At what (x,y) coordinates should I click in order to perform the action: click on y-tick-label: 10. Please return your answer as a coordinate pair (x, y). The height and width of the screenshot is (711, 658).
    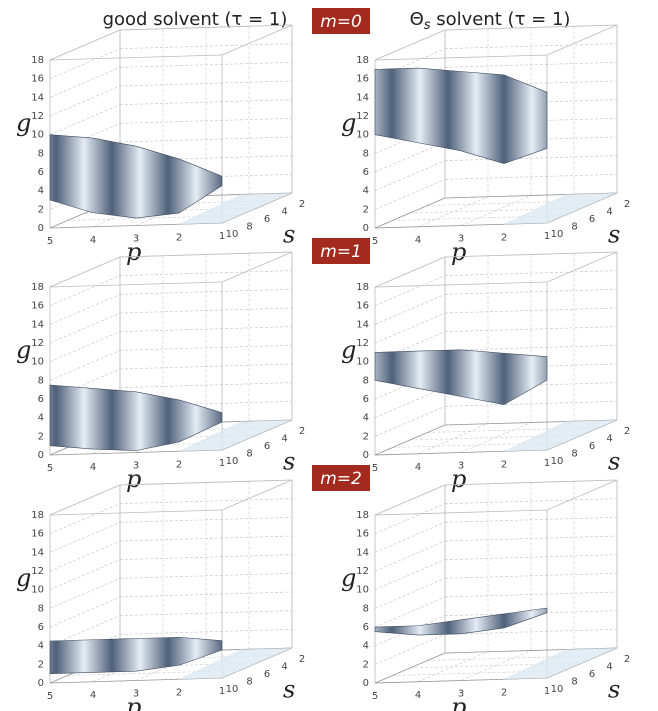
    Looking at the image, I should click on (232, 461).